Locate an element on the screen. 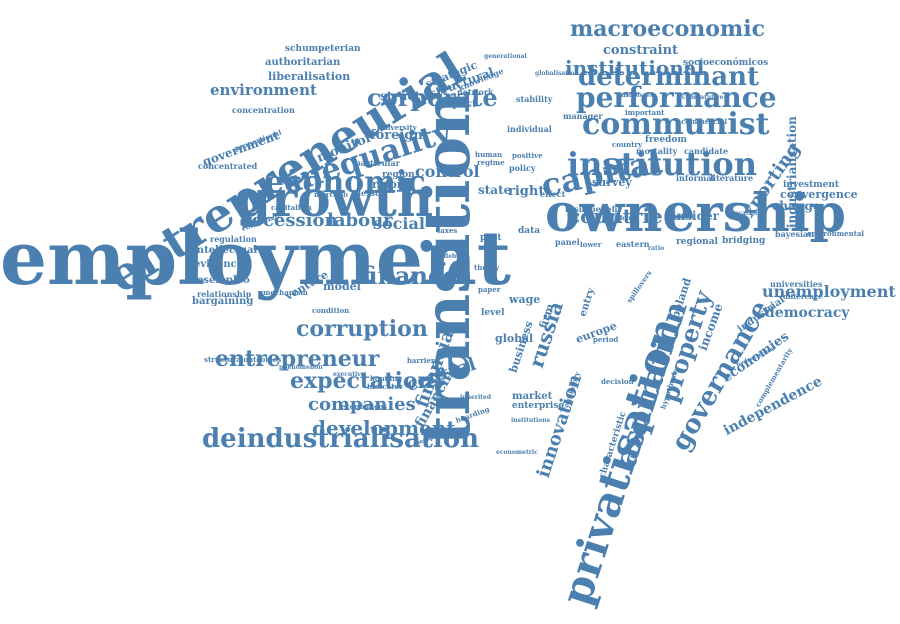 The image size is (900, 624). word-stability: stability is located at coordinates (534, 99).